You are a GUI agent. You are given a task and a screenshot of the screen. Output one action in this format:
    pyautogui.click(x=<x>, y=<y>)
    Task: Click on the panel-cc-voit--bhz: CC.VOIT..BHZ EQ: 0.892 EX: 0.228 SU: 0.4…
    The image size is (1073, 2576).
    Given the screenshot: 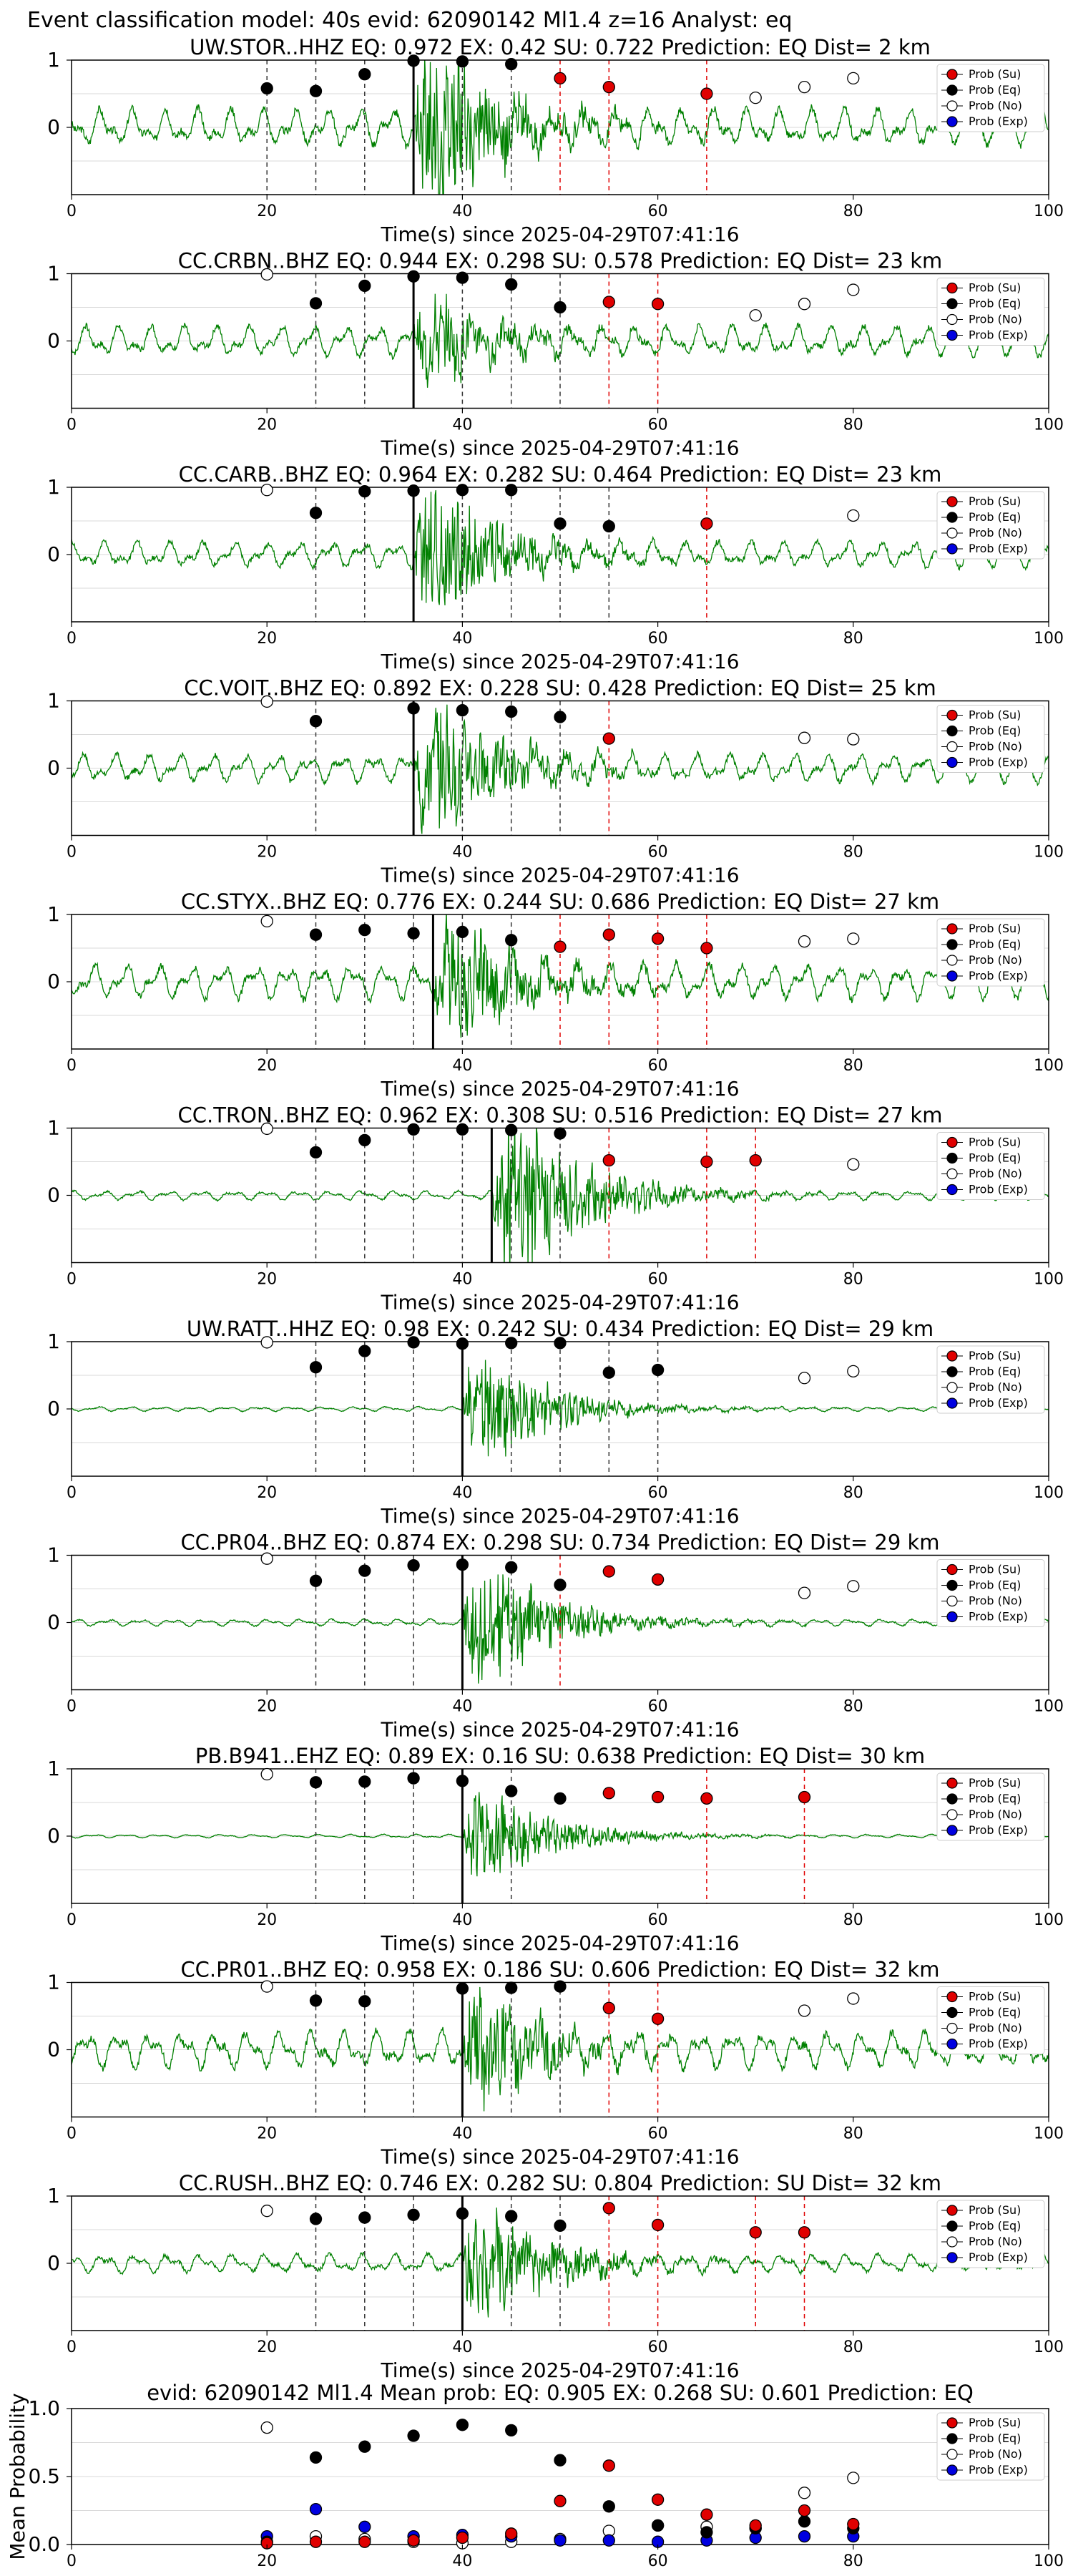 What is the action you would take?
    pyautogui.click(x=555, y=781)
    